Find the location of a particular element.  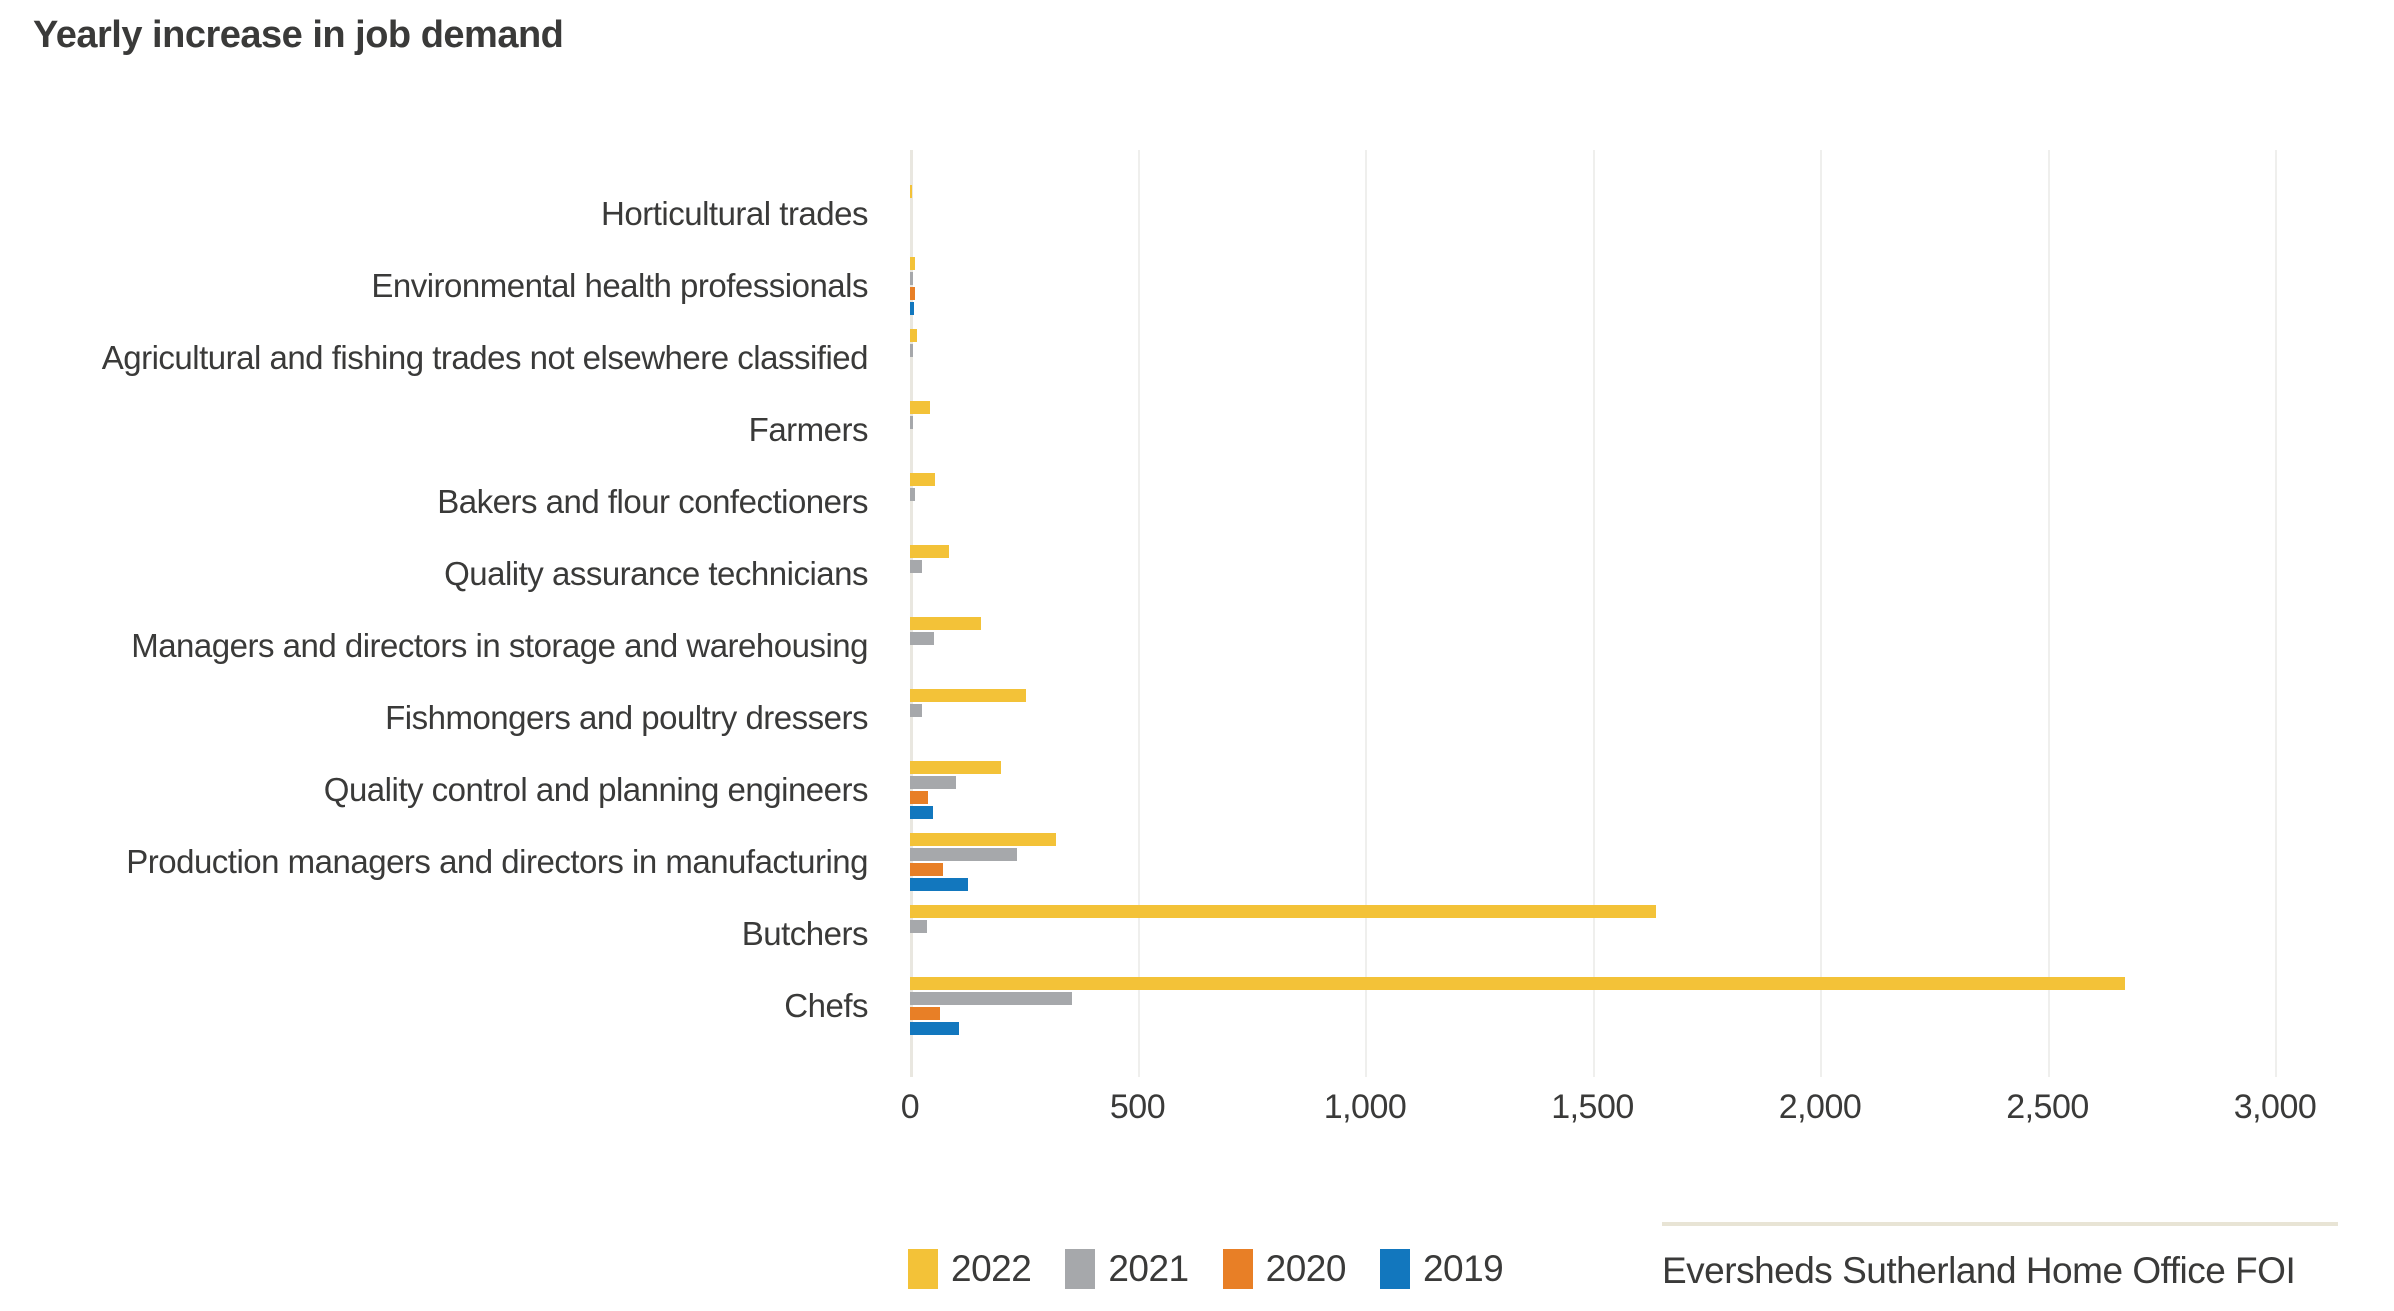

category-row: Bakers and flour confectioners is located at coordinates (1197, 502).